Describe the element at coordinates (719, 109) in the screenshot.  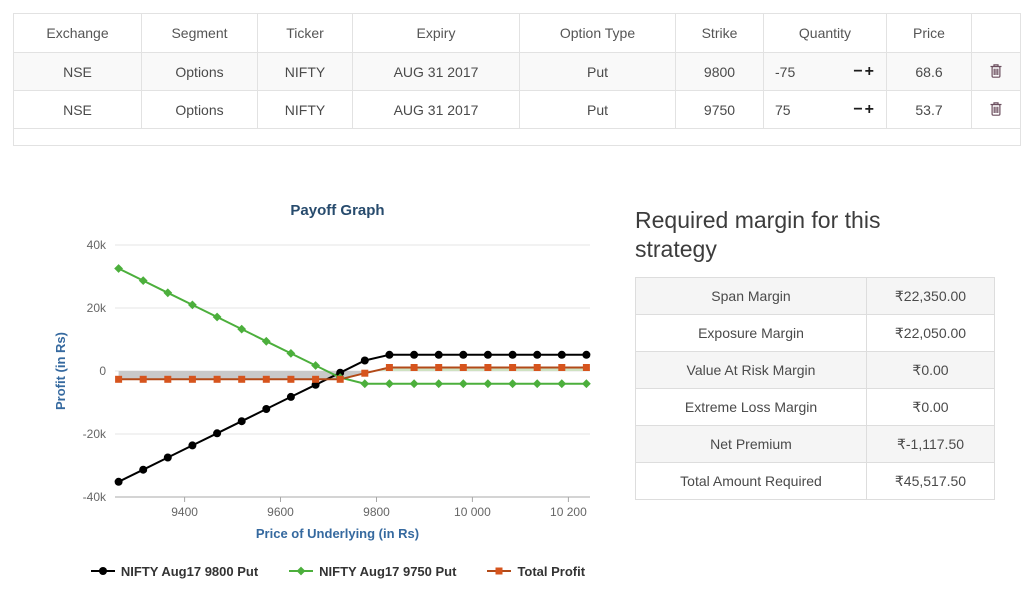
I see `strike-cell: 9750` at that location.